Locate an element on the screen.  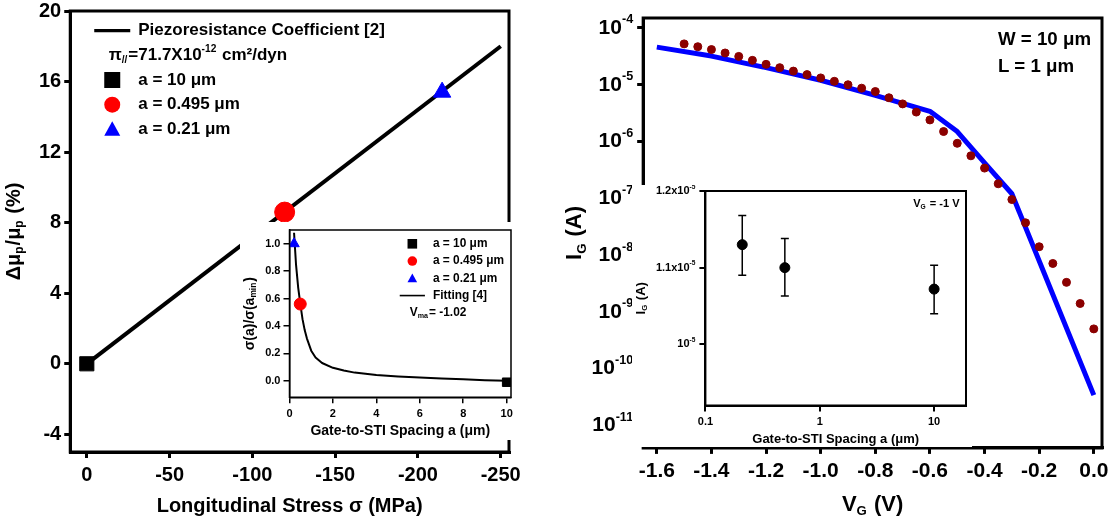
x-tick-label: -50 is located at coordinates (170, 473).